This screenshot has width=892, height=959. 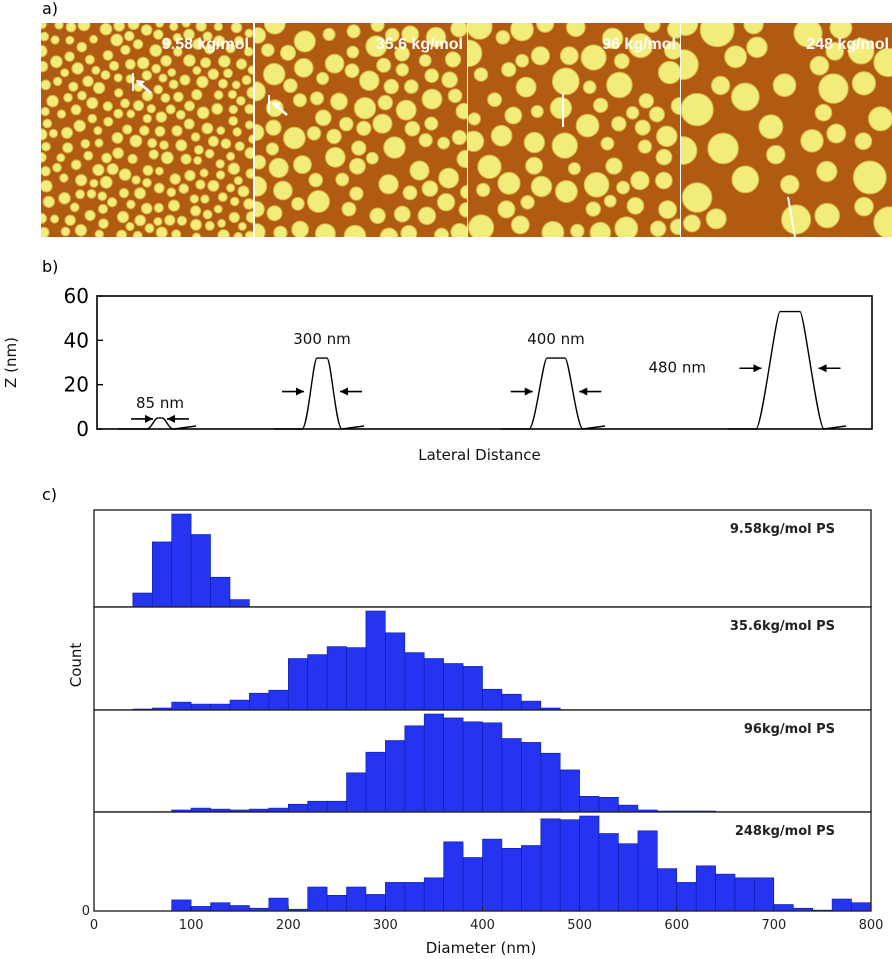 What do you see at coordinates (288, 925) in the screenshot?
I see `x-tick-label: 200` at bounding box center [288, 925].